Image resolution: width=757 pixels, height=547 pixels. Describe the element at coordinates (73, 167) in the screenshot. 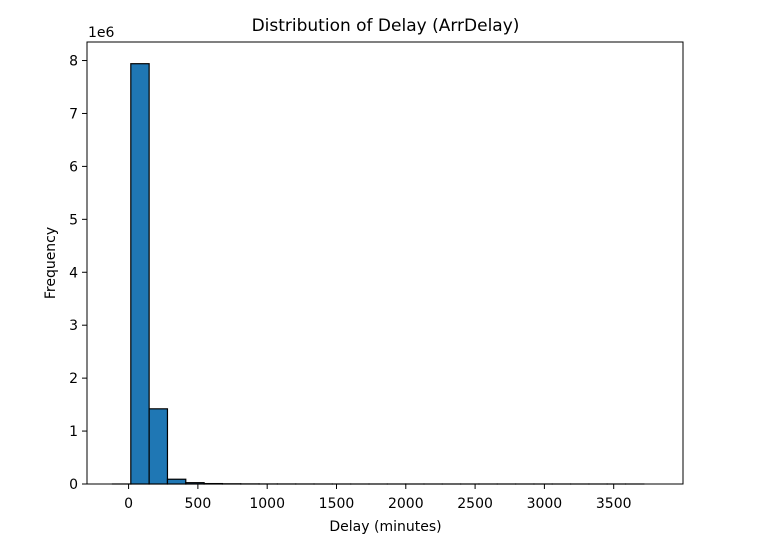

I see `y-tick-label: 6` at that location.